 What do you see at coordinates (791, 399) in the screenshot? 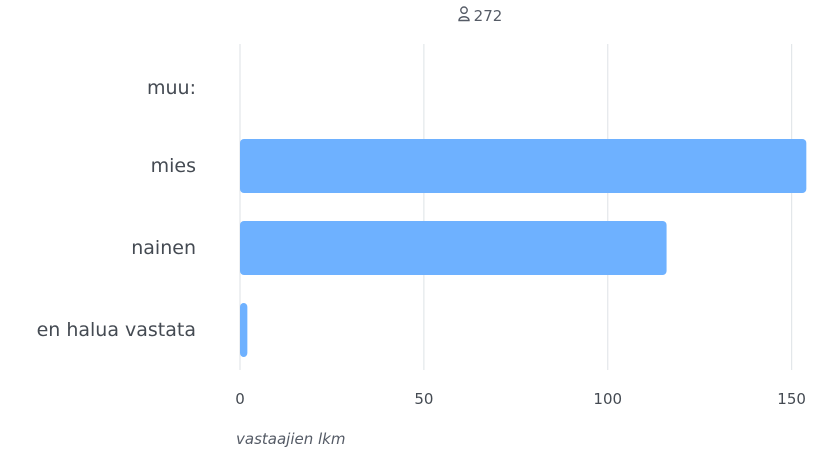
I see `x-tick-label-150: 150` at bounding box center [791, 399].